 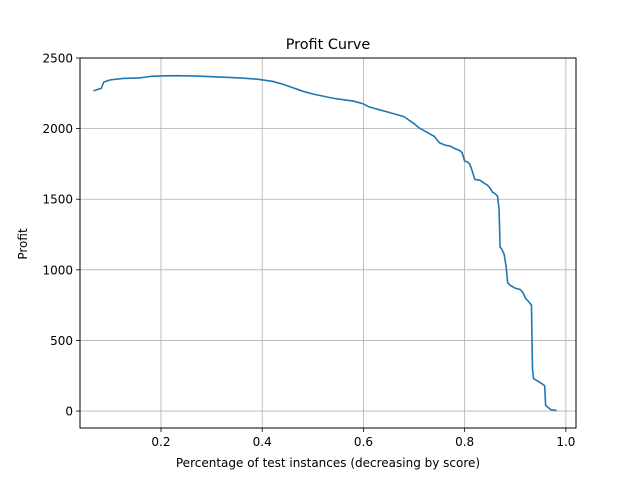 What do you see at coordinates (69, 412) in the screenshot?
I see `y-tick-label: 0` at bounding box center [69, 412].